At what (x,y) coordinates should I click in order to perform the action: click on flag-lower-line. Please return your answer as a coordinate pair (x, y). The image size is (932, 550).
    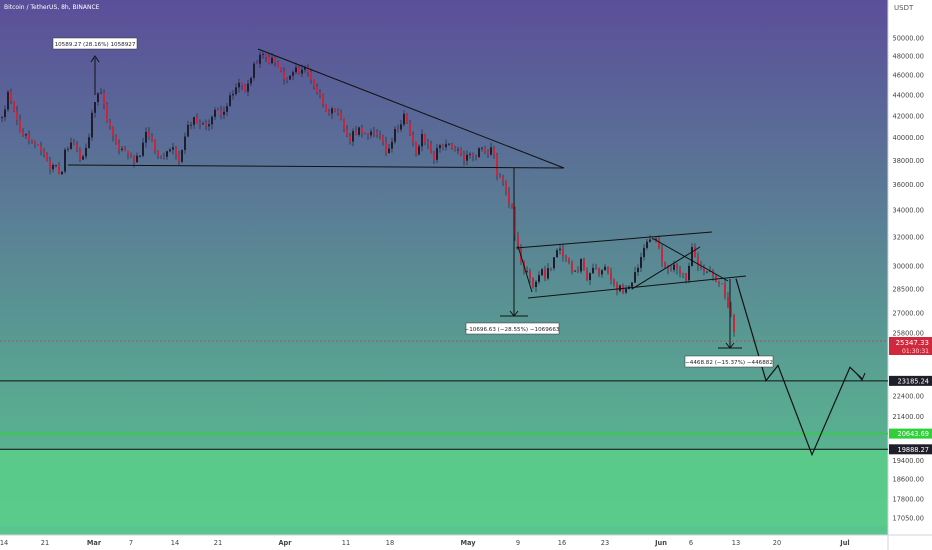
    Looking at the image, I should click on (637, 287).